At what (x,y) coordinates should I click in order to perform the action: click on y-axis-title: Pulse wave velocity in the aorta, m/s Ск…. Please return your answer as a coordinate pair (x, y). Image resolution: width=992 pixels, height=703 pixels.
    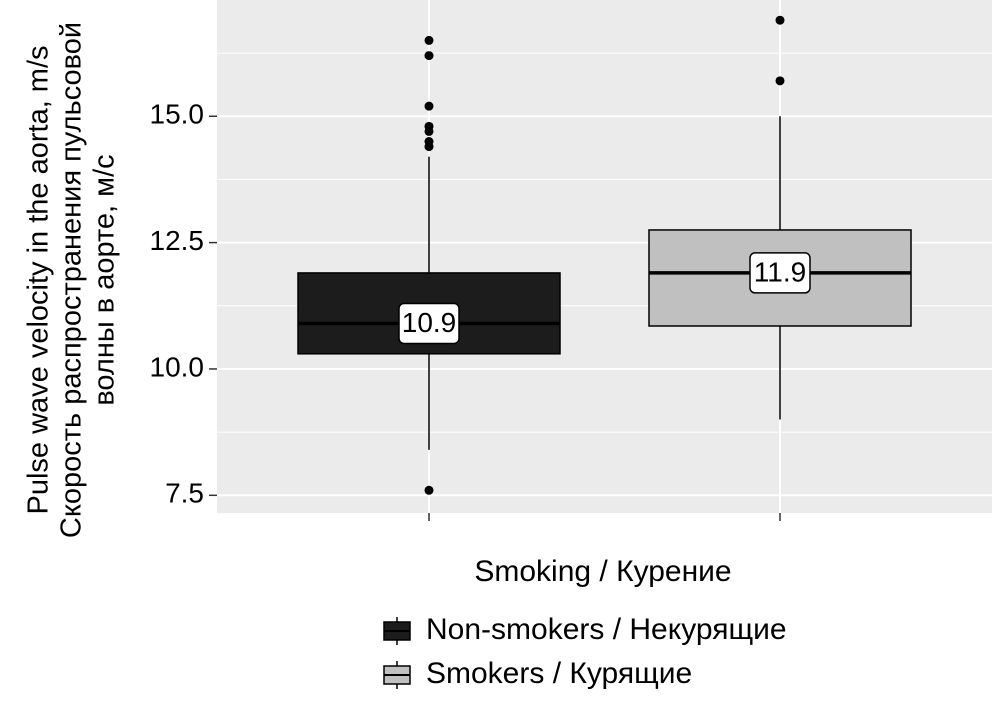
    Looking at the image, I should click on (72, 280).